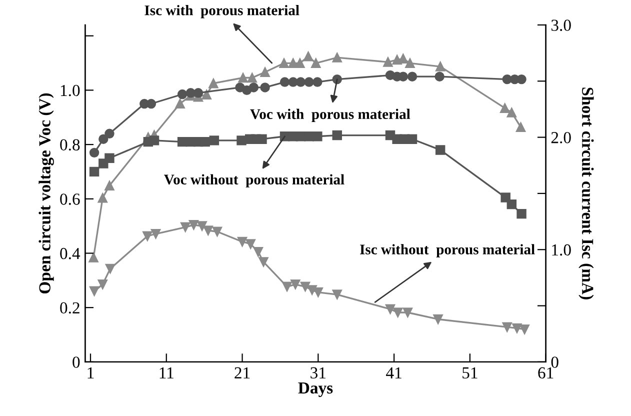  I want to click on y-tick-label: 0.2, so click(70, 308).